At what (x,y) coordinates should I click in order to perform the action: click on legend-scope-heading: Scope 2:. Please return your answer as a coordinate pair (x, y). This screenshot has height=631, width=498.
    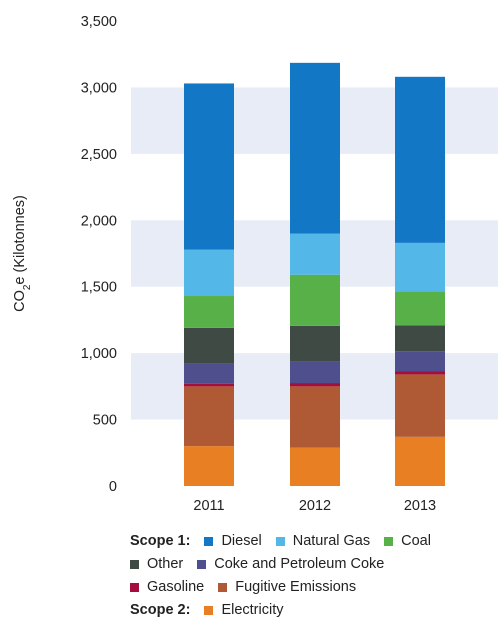
    Looking at the image, I should click on (160, 610).